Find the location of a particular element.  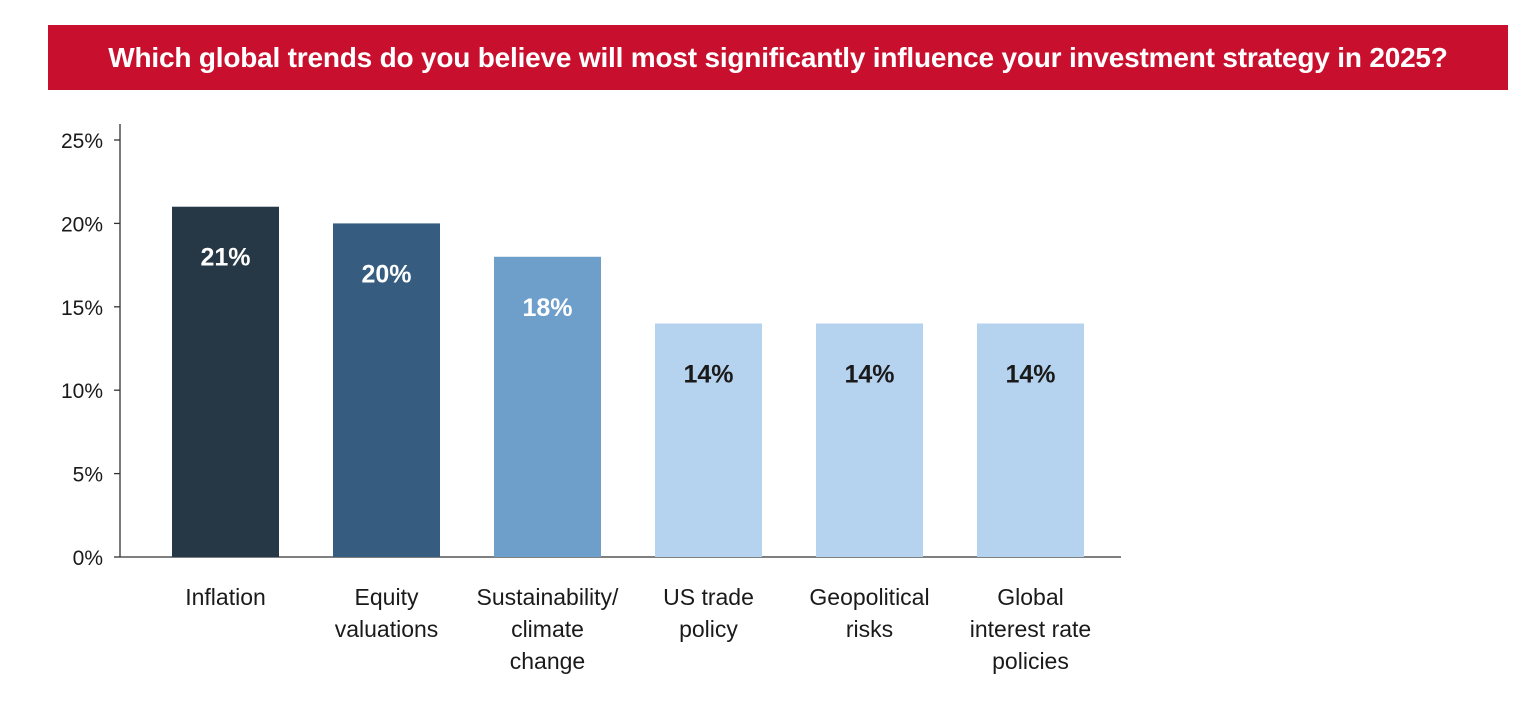

y-tick-label: 10% is located at coordinates (82, 391).